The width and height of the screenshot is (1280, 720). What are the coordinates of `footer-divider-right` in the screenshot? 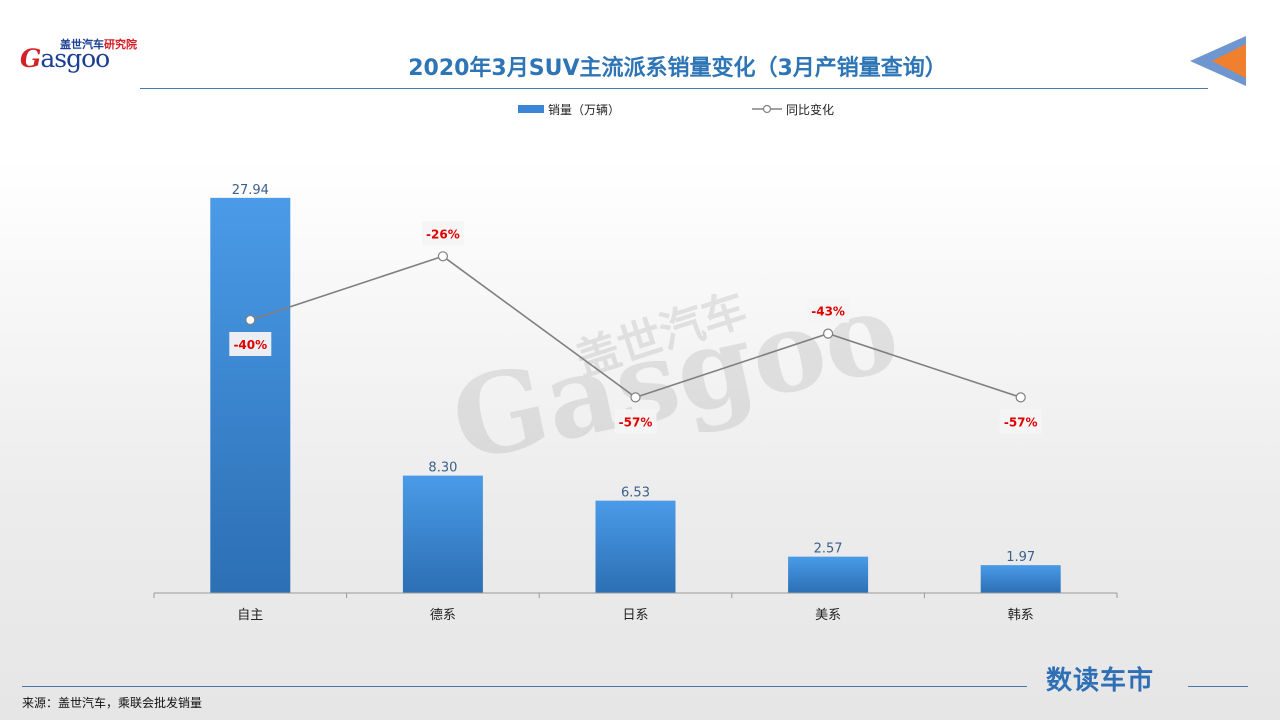 It's located at (1218, 686).